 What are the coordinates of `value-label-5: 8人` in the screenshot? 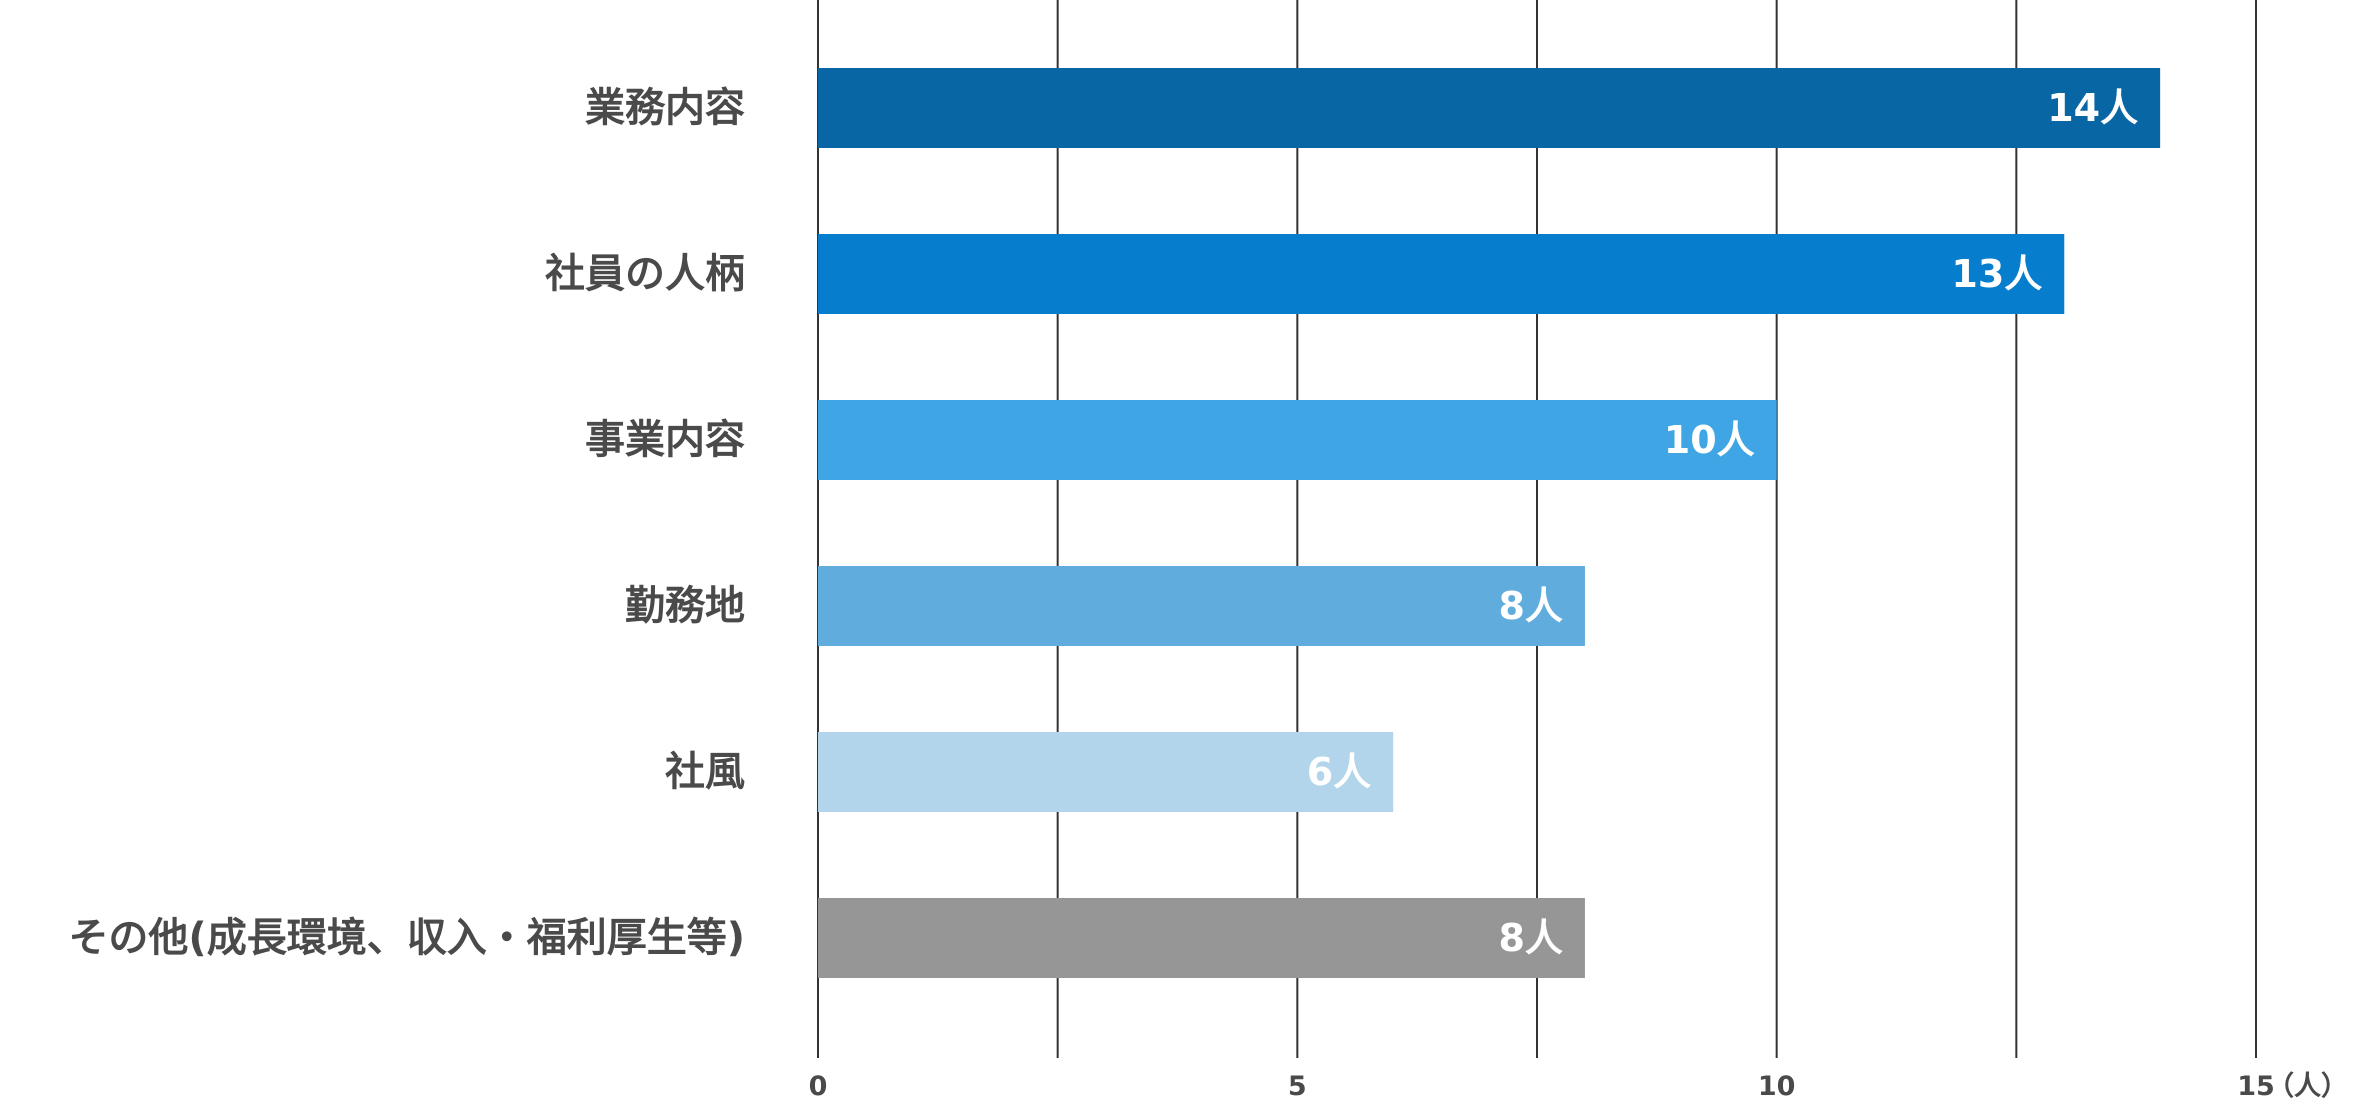 It's located at (1530, 938).